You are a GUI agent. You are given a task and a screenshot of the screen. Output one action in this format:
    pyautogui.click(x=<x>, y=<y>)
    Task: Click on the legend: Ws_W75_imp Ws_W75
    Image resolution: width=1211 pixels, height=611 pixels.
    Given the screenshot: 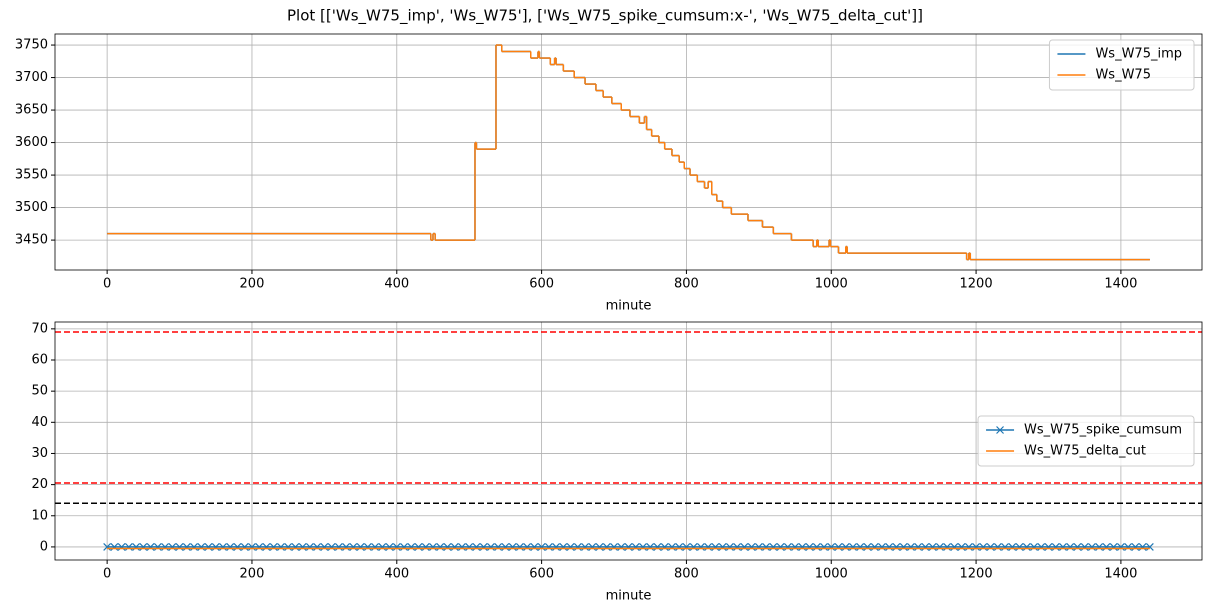 What is the action you would take?
    pyautogui.click(x=1121, y=65)
    